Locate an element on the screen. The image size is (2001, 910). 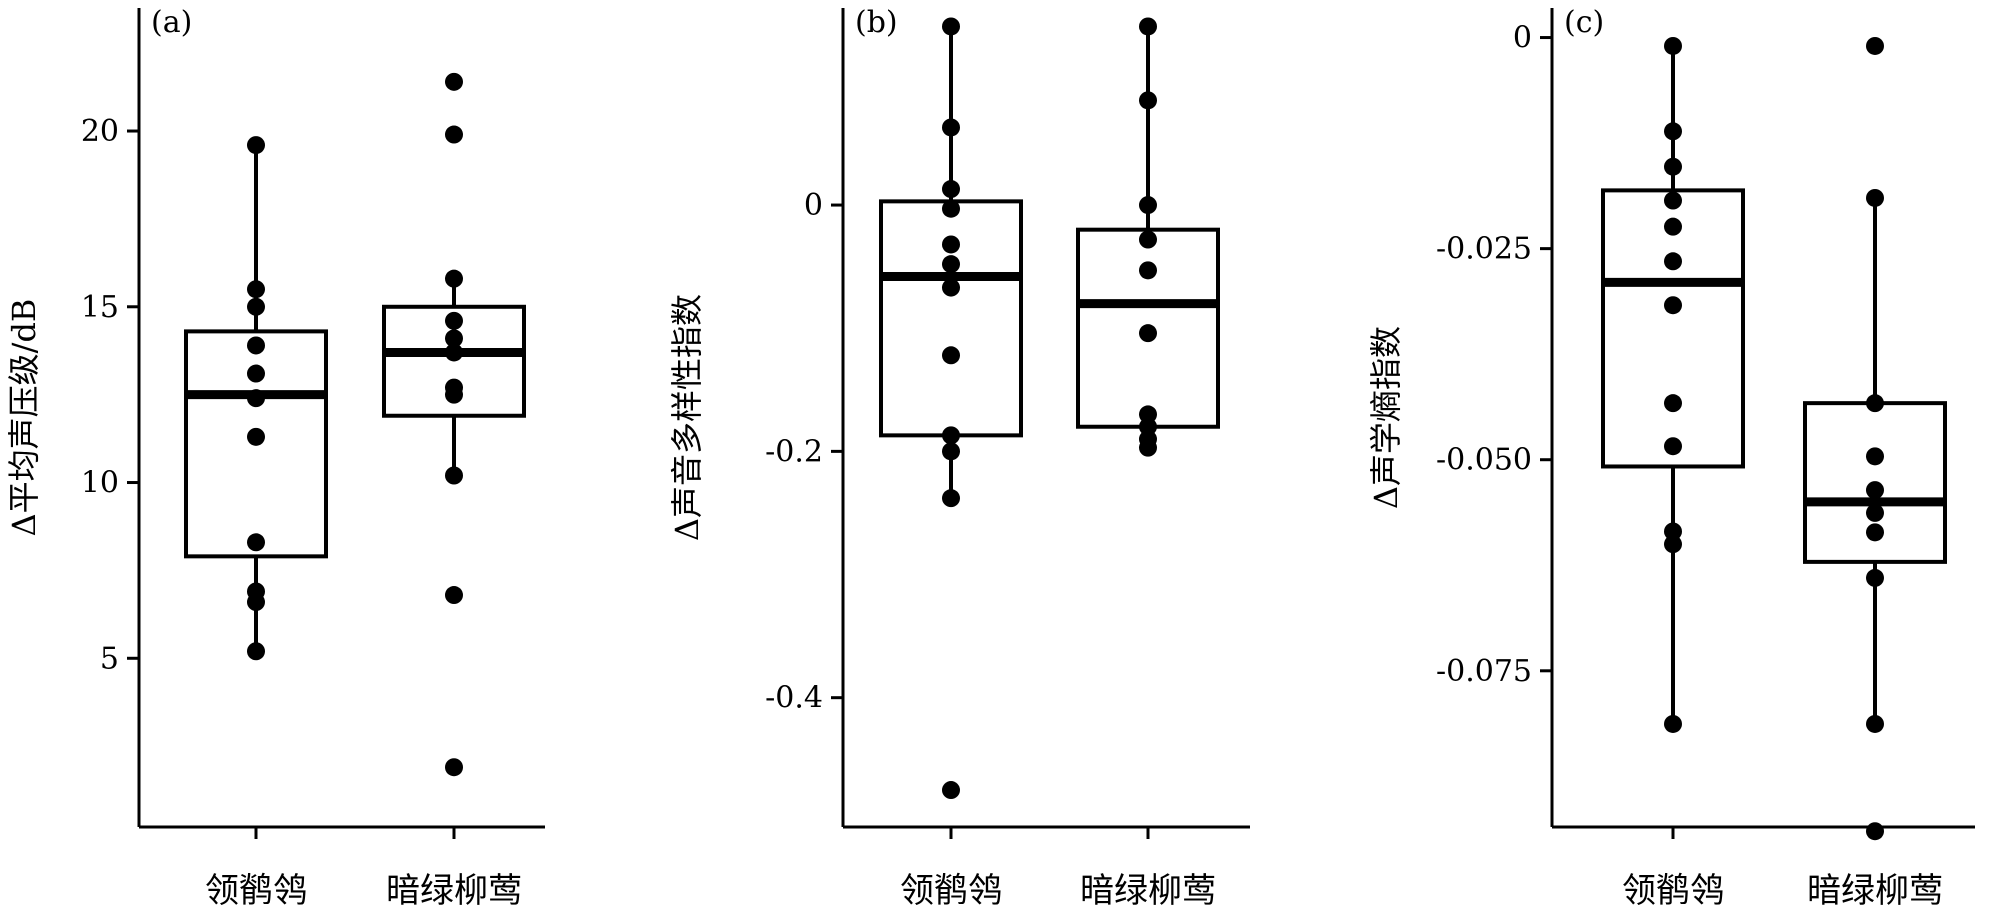
panel-label: (c) is located at coordinates (1584, 22).